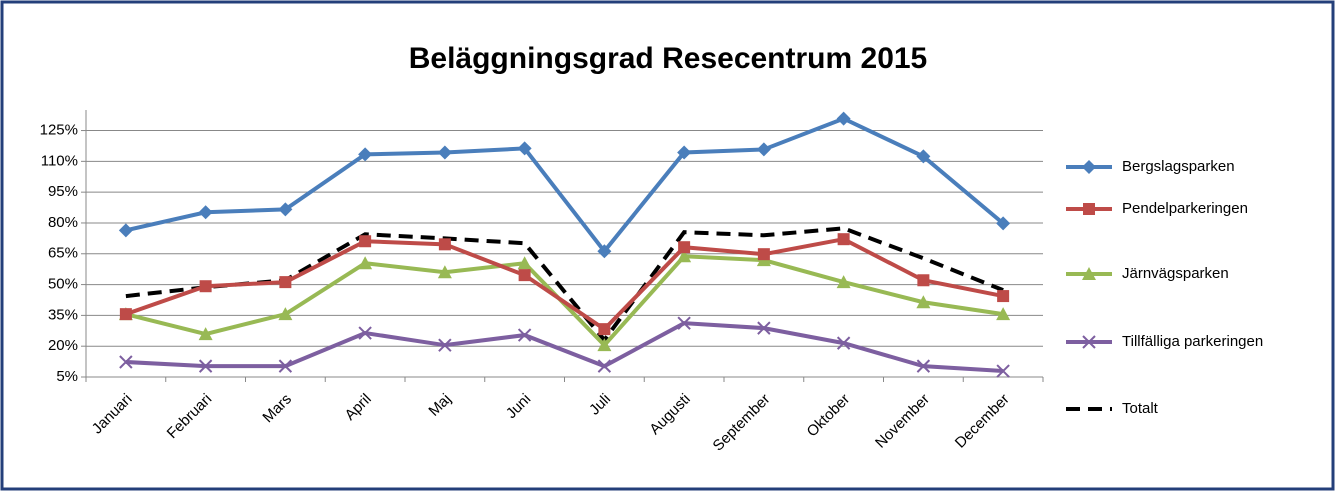 This screenshot has width=1335, height=491. I want to click on y-tick-label: 5%, so click(67, 376).